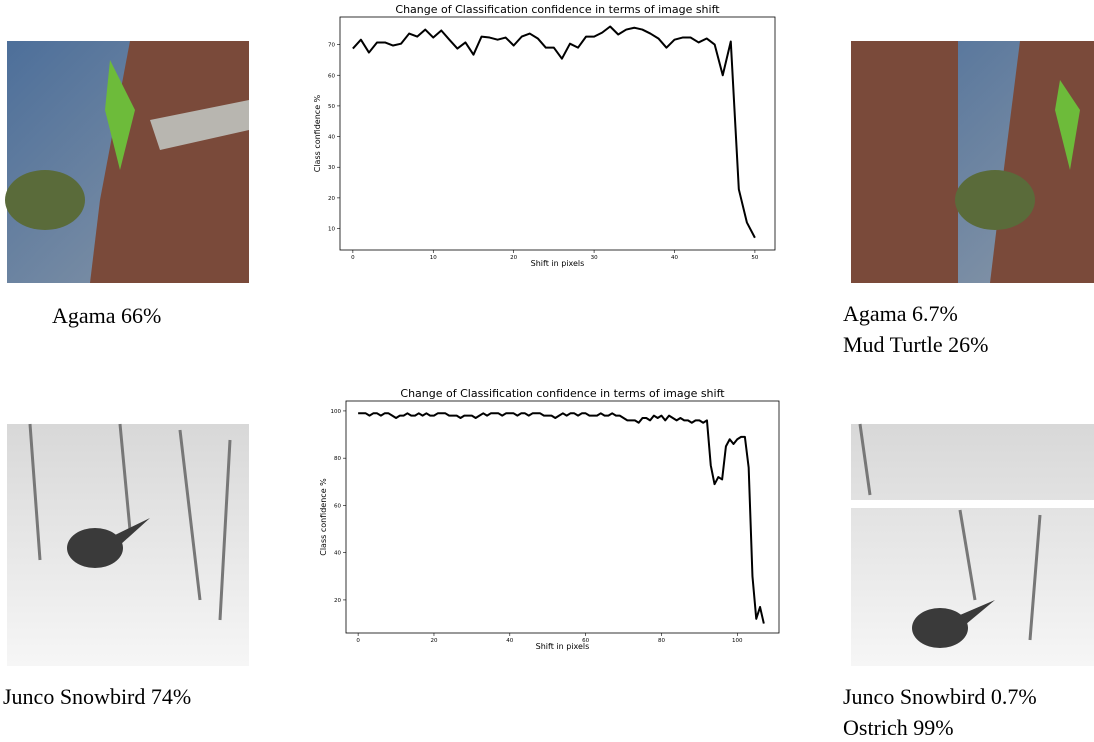  What do you see at coordinates (585, 641) in the screenshot?
I see `x-tick-label: 60` at bounding box center [585, 641].